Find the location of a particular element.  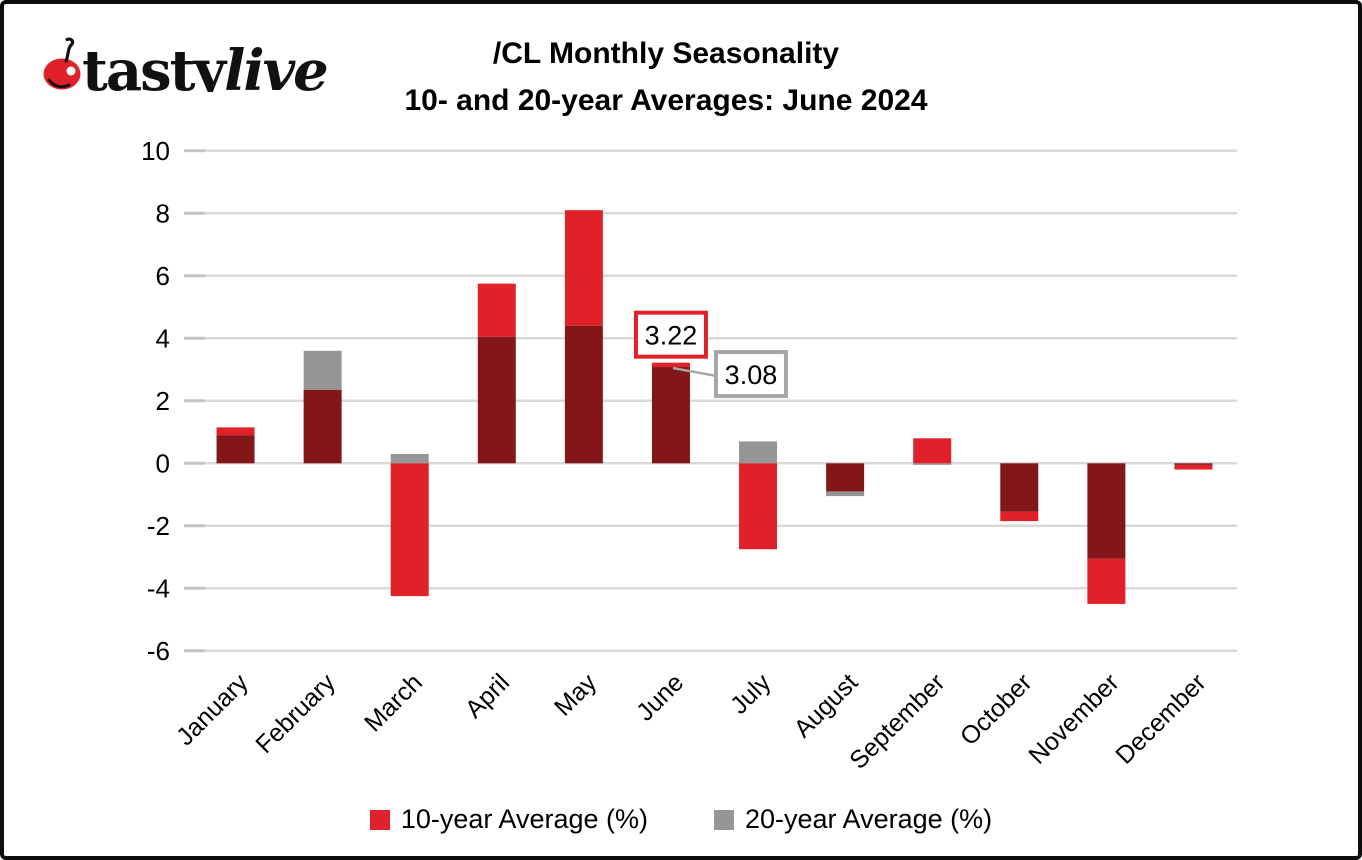

bar-may-overlap is located at coordinates (583, 394).